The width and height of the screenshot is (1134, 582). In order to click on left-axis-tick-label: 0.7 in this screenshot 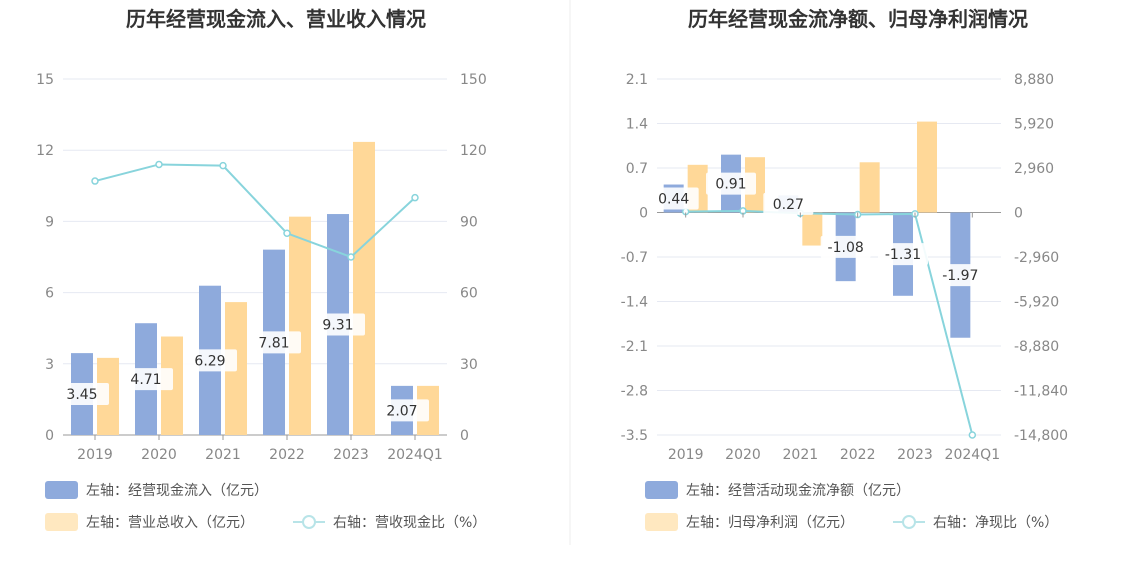, I will do `click(637, 169)`.